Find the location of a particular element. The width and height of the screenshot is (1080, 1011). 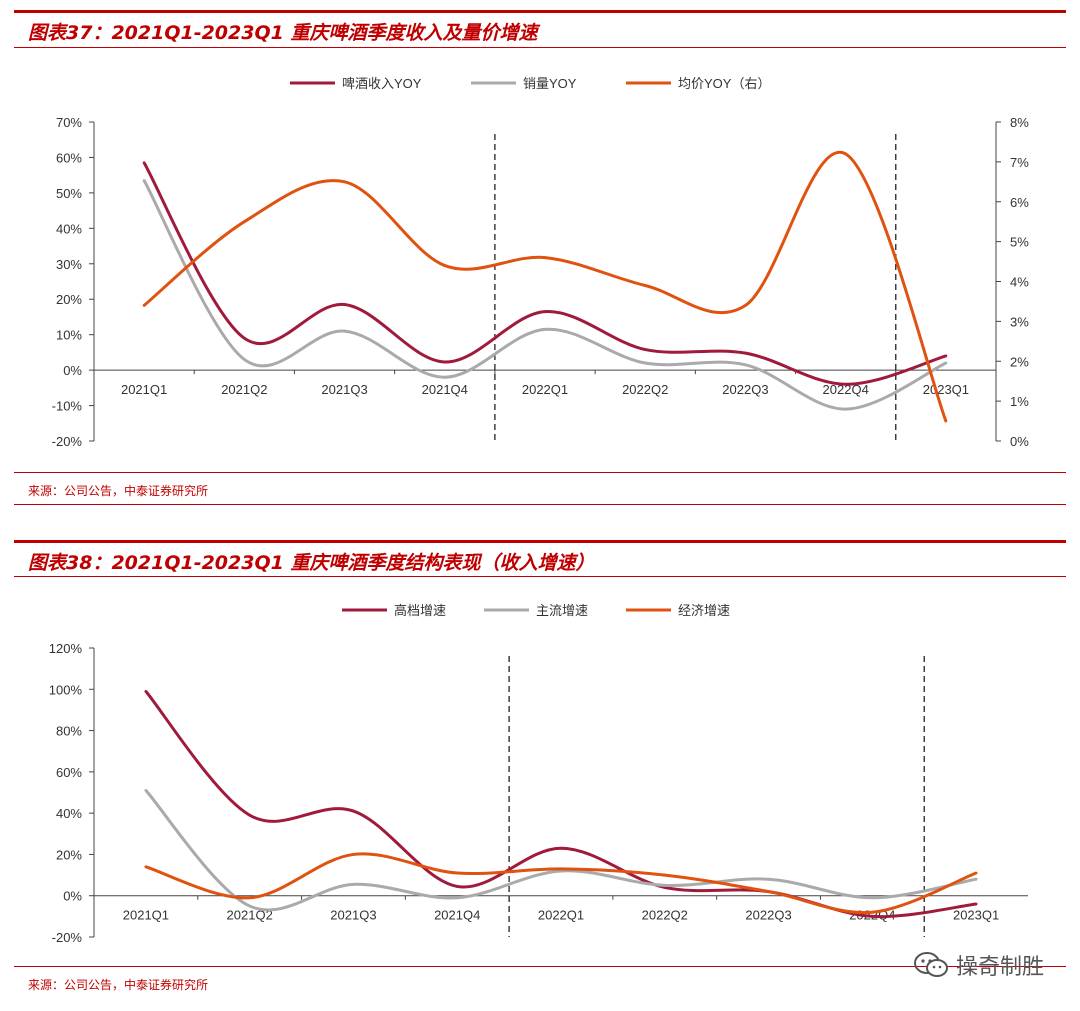

chart37-x-tick-8: 2023Q1 is located at coordinates (946, 389).